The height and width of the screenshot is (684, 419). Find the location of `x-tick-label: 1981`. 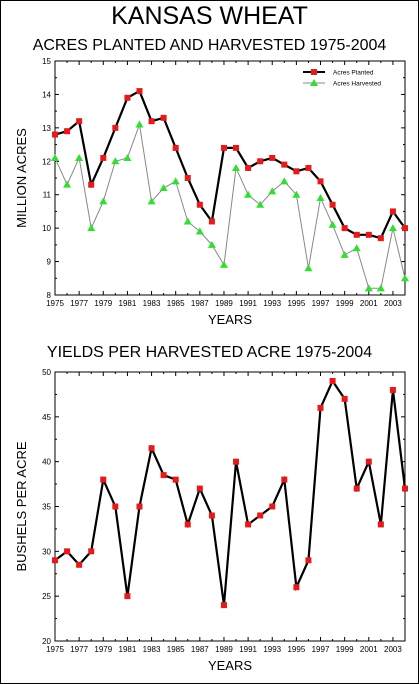

x-tick-label: 1981 is located at coordinates (128, 649).